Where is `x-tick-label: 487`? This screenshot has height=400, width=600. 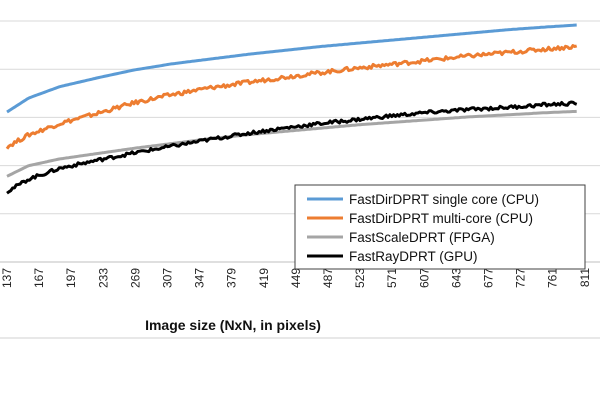 x-tick-label: 487 is located at coordinates (328, 278).